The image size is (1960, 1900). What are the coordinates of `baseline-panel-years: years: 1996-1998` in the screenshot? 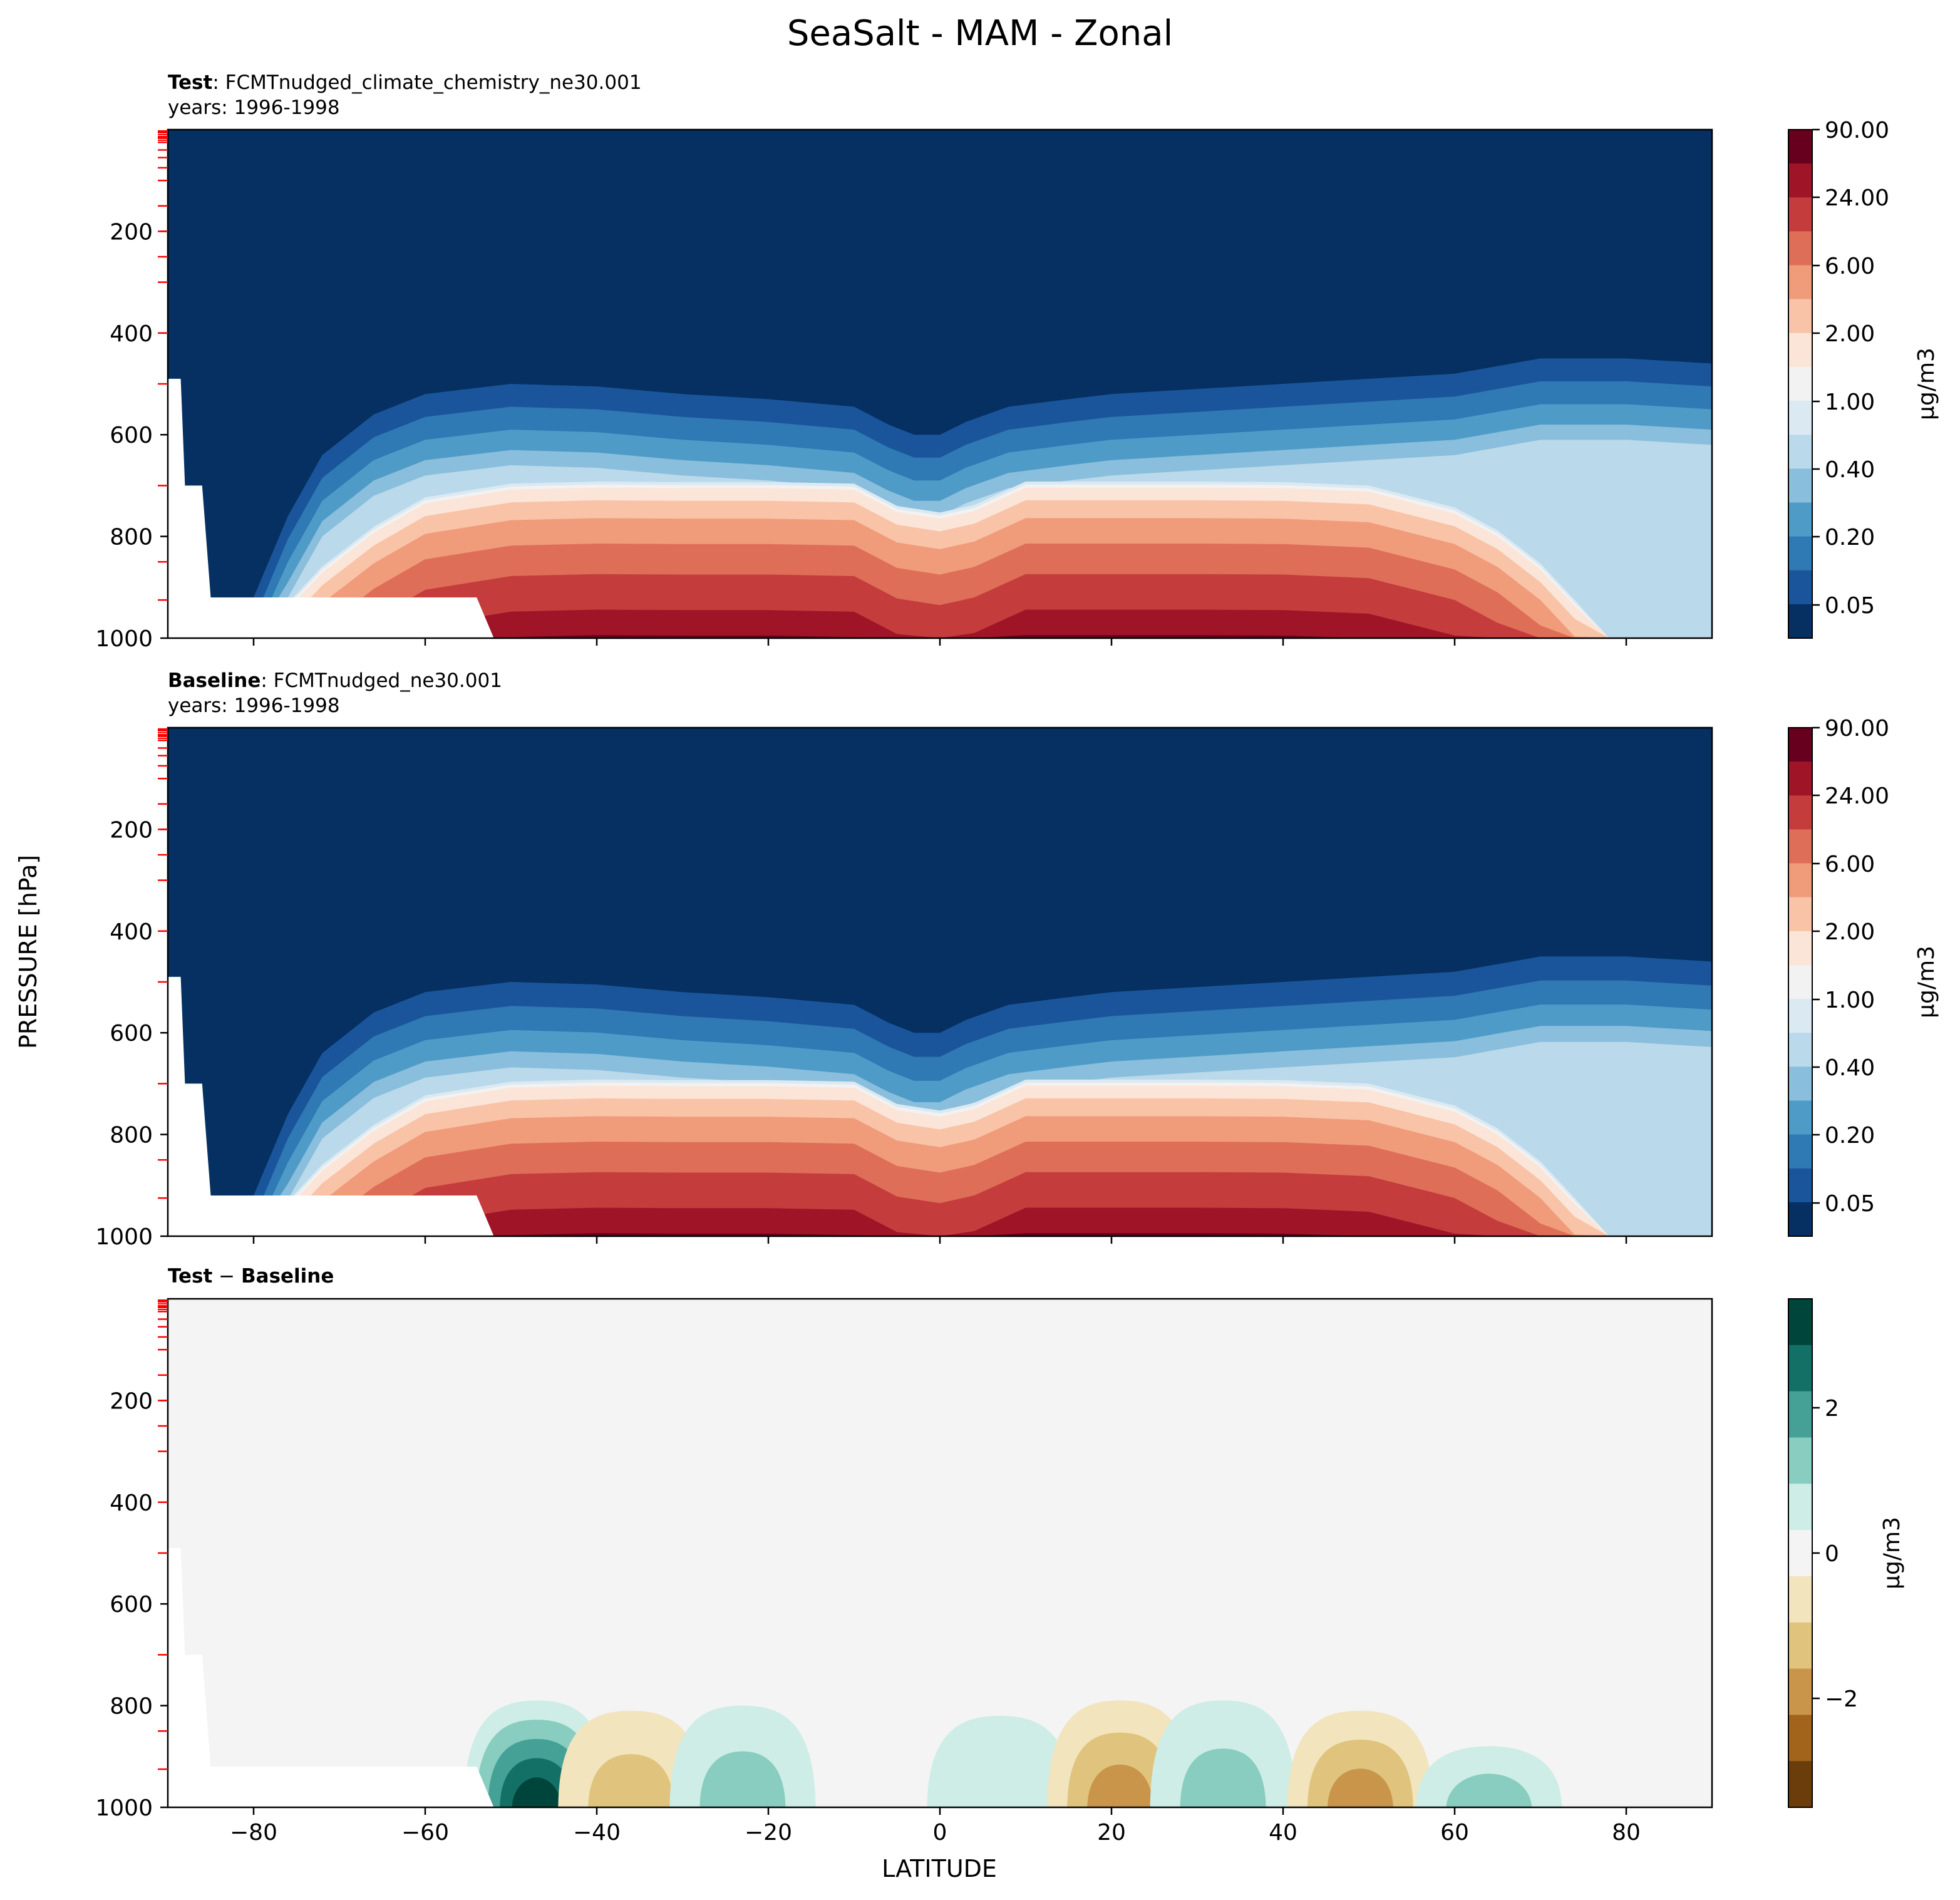 It's located at (254, 705).